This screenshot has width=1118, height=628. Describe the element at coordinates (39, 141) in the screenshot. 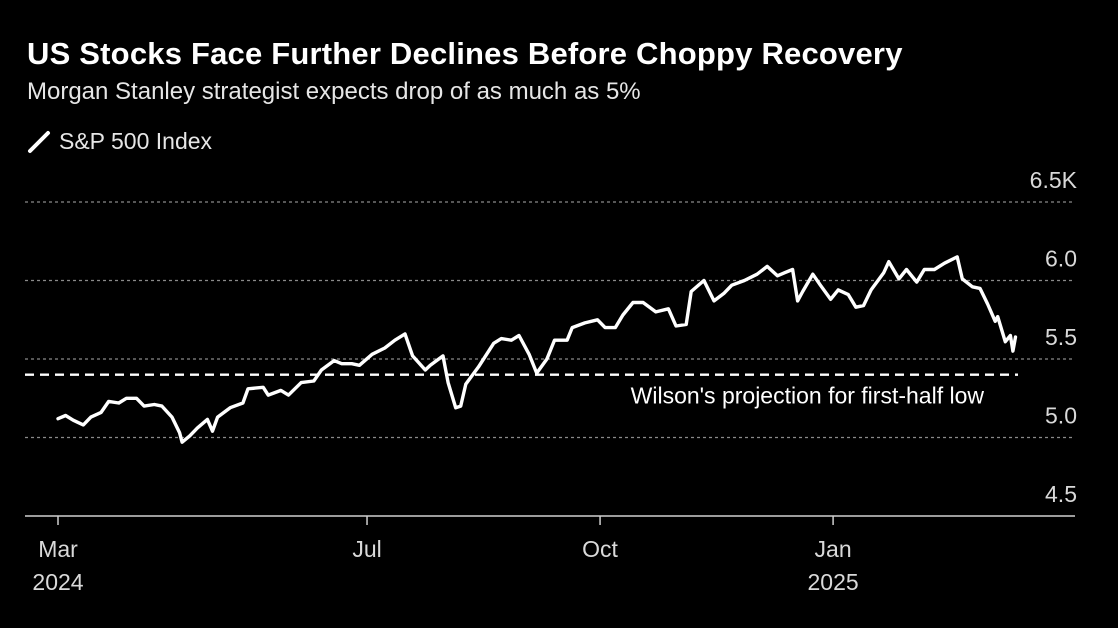

I see `legend-line-icon` at that location.